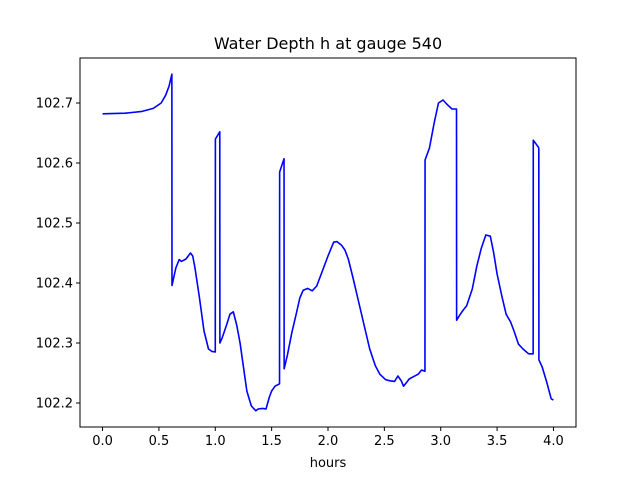 Image resolution: width=640 pixels, height=485 pixels. I want to click on y-tick-label: 102.7, so click(54, 104).